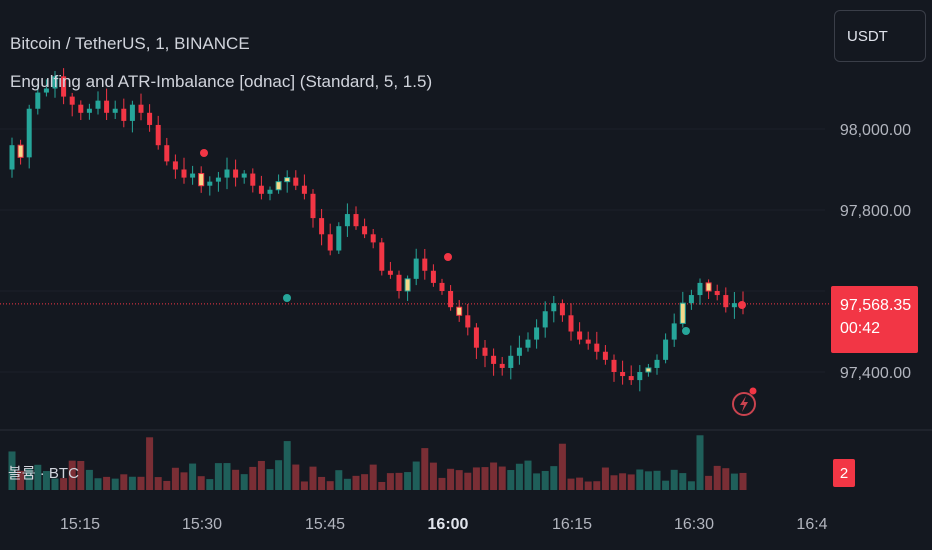  I want to click on last-price-tag: 97,568.35 00:42, so click(874, 319).